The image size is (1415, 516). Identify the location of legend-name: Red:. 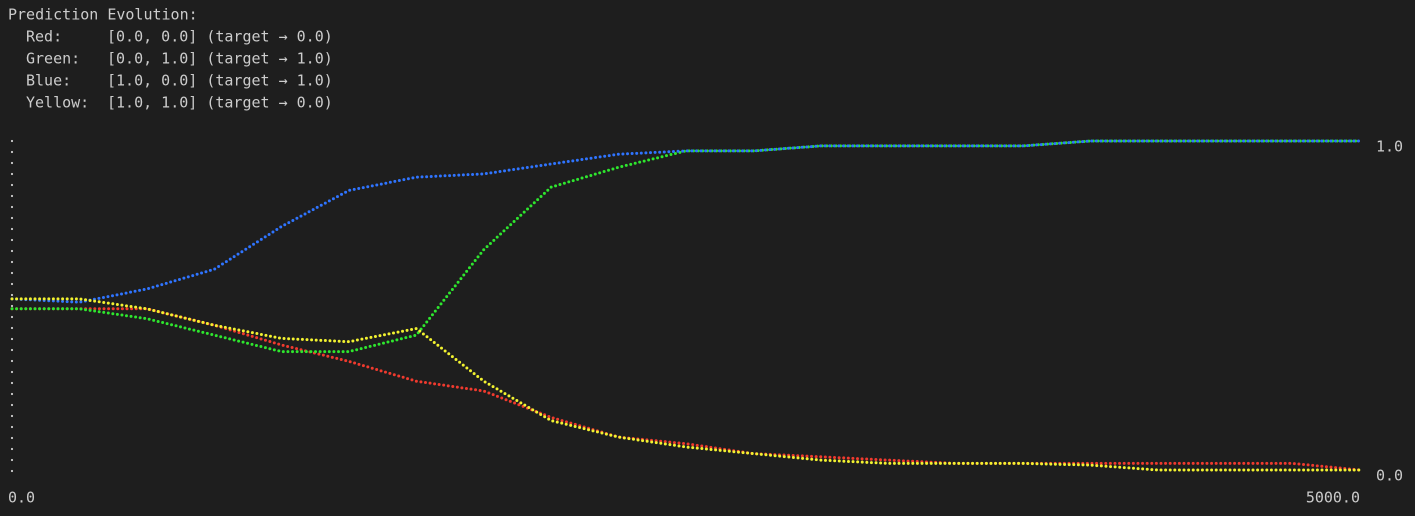
(44, 37).